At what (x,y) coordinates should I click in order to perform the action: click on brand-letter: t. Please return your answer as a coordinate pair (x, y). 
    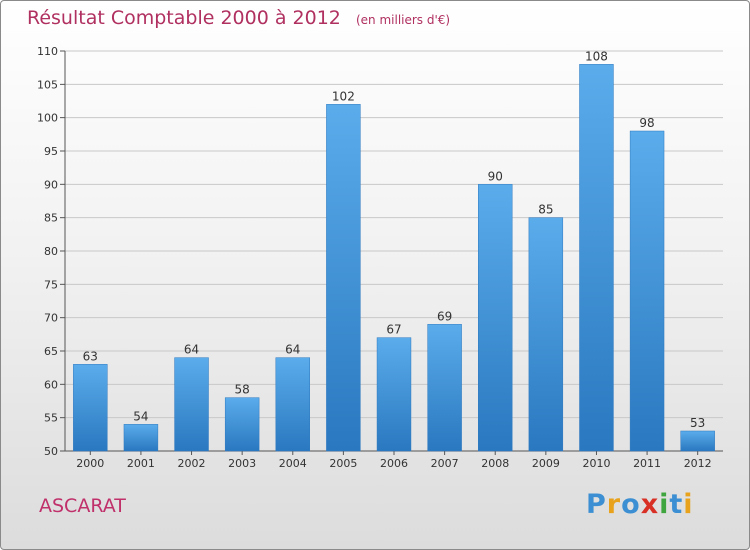
    Looking at the image, I should click on (676, 504).